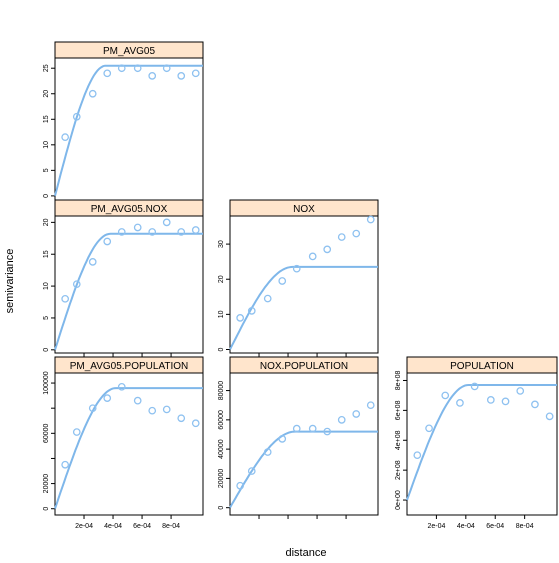  I want to click on y-tick-label: 15, so click(46, 254).